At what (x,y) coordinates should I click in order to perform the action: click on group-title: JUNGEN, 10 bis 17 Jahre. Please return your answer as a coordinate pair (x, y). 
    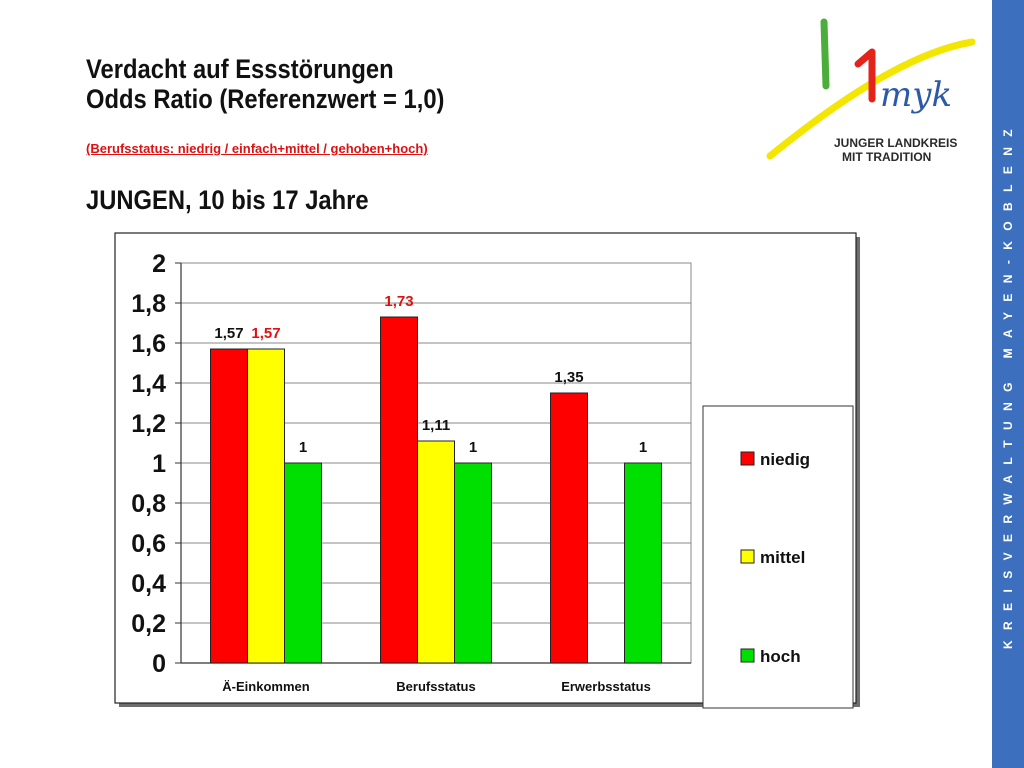
    Looking at the image, I should click on (227, 200).